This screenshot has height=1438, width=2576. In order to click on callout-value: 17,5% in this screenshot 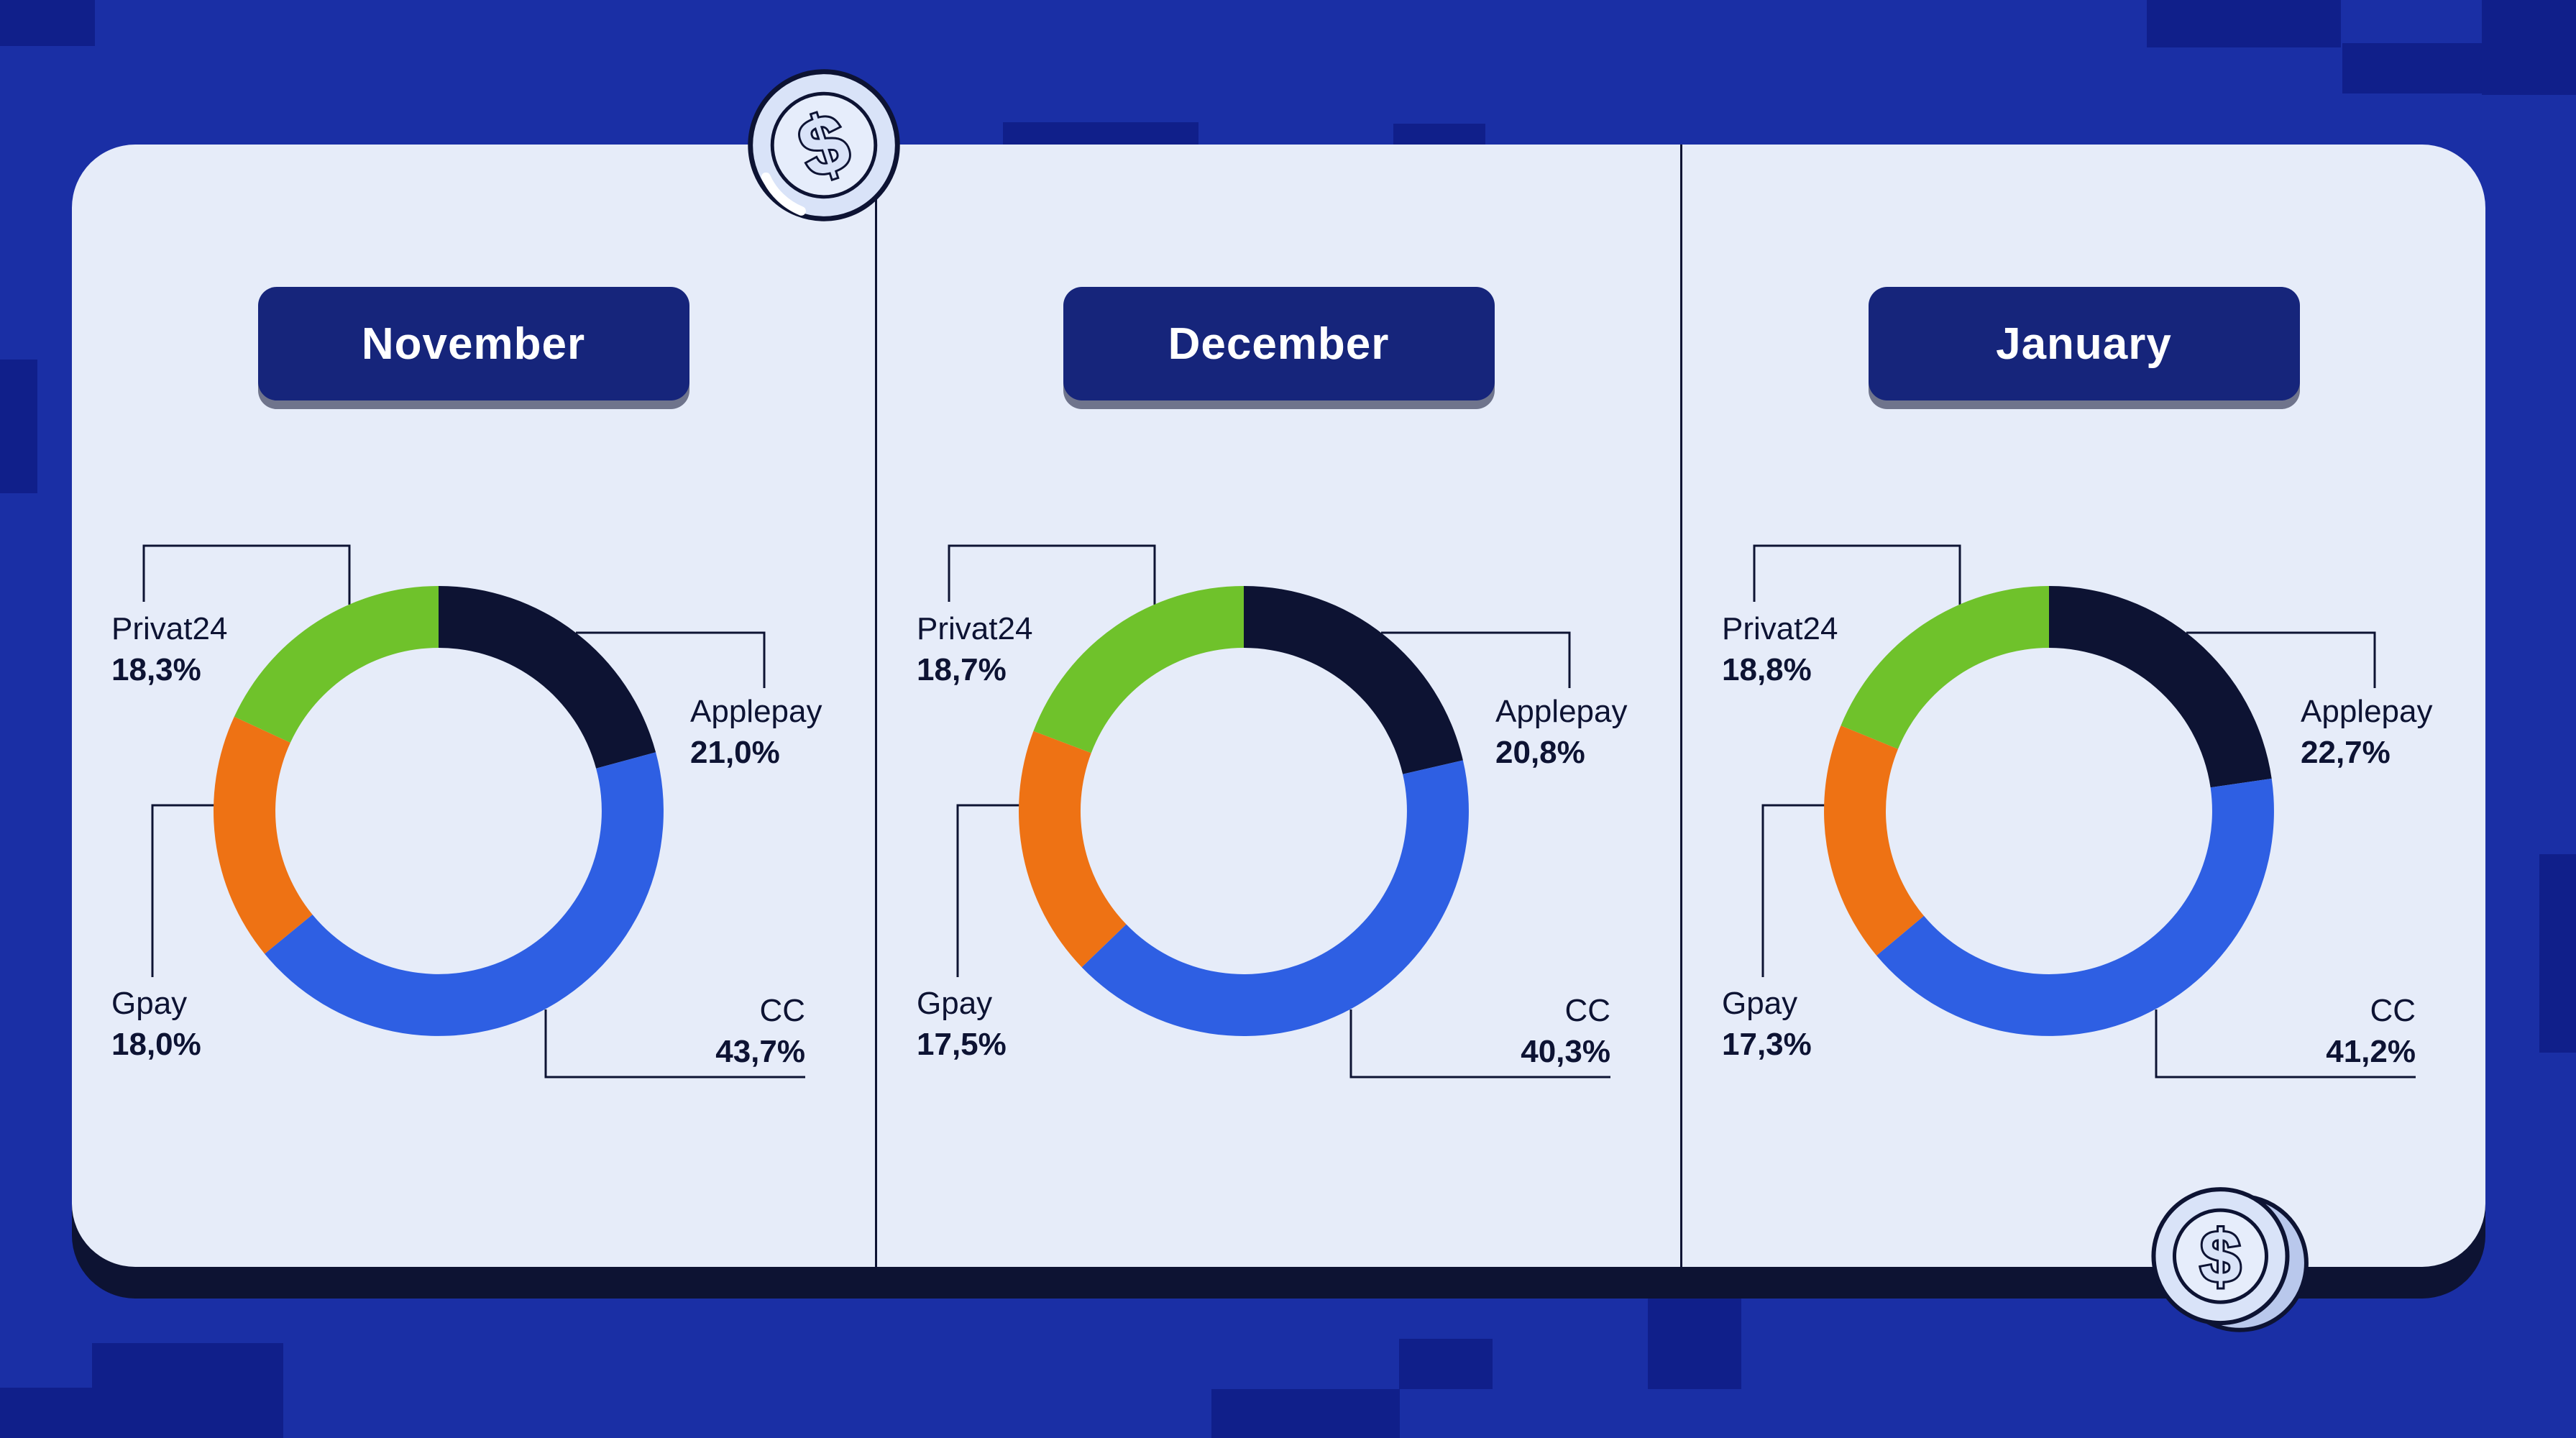, I will do `click(962, 1044)`.